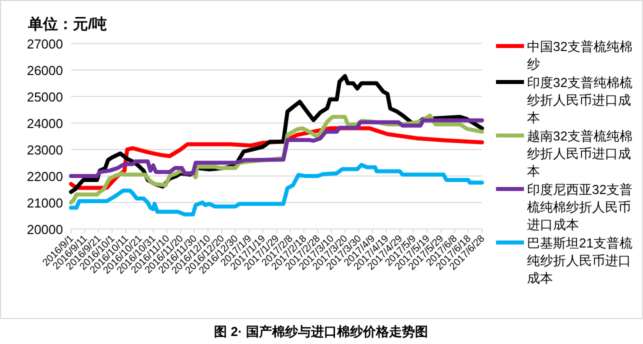 The image size is (643, 344). Describe the element at coordinates (579, 55) in the screenshot. I see `legend-label: 中国32支普梳纯棉纱` at that location.